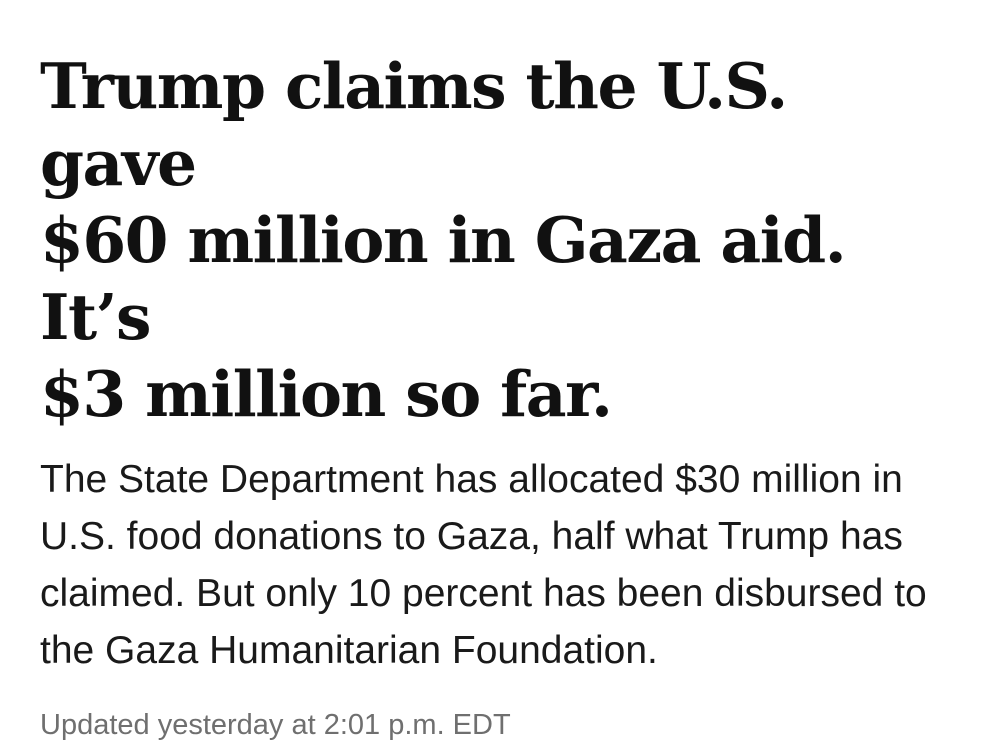 The image size is (1000, 743). I want to click on updated-timestamp: Updated yesterday at 2:01 p.m. EDT, so click(275, 725).